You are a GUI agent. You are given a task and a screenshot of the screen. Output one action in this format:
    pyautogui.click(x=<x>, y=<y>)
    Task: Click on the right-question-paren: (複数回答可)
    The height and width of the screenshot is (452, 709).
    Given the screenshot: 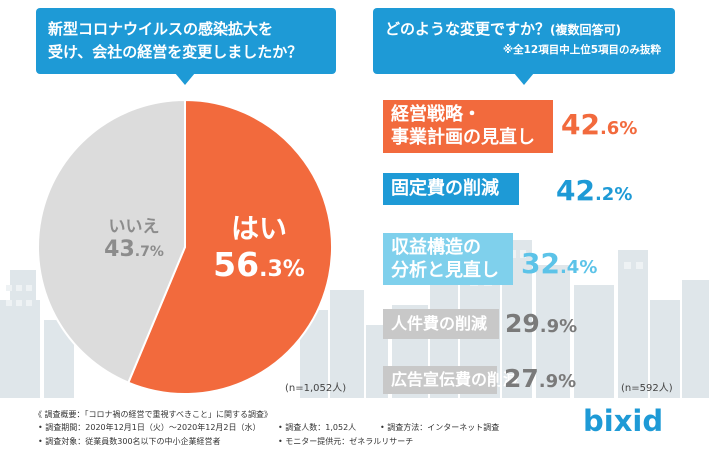 What is the action you would take?
    pyautogui.click(x=585, y=30)
    